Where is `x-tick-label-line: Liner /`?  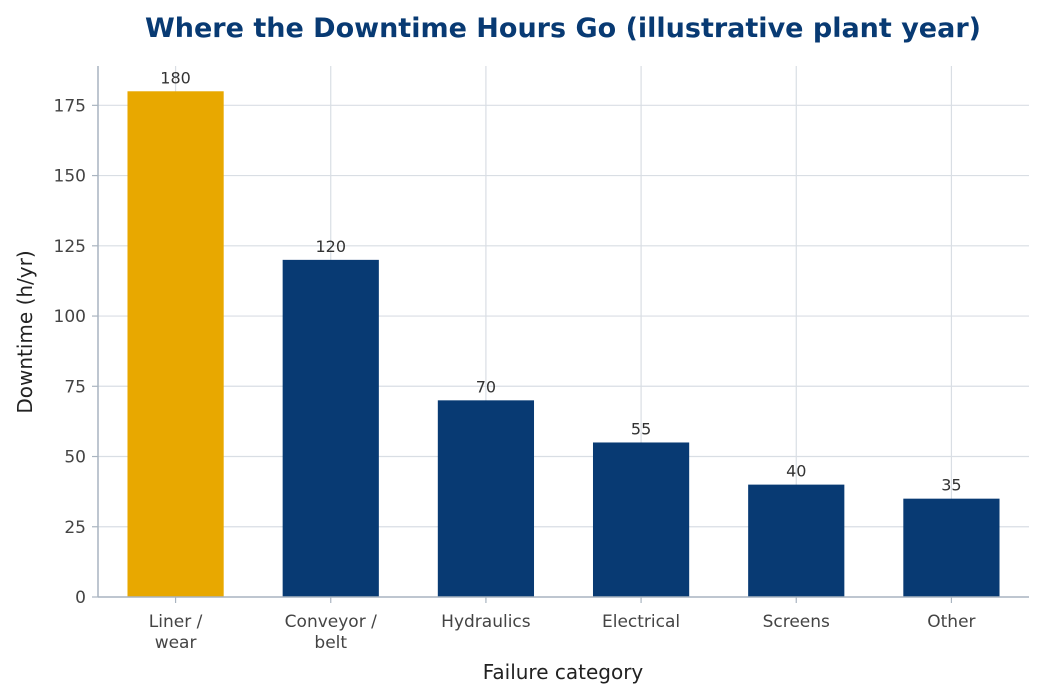 x-tick-label-line: Liner / is located at coordinates (176, 622).